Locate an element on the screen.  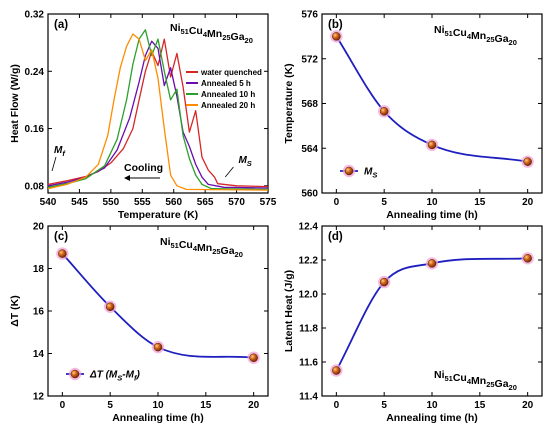
panel-c-ytick-label: 14 is located at coordinates (39, 354).